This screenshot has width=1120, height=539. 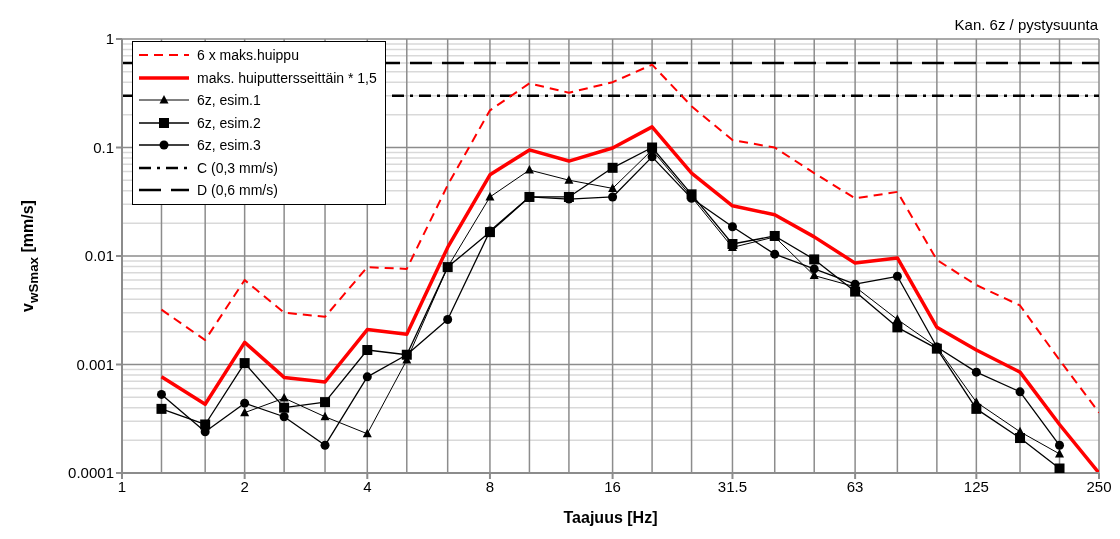 What do you see at coordinates (229, 100) in the screenshot?
I see `legend-label: 6z, esim.1` at bounding box center [229, 100].